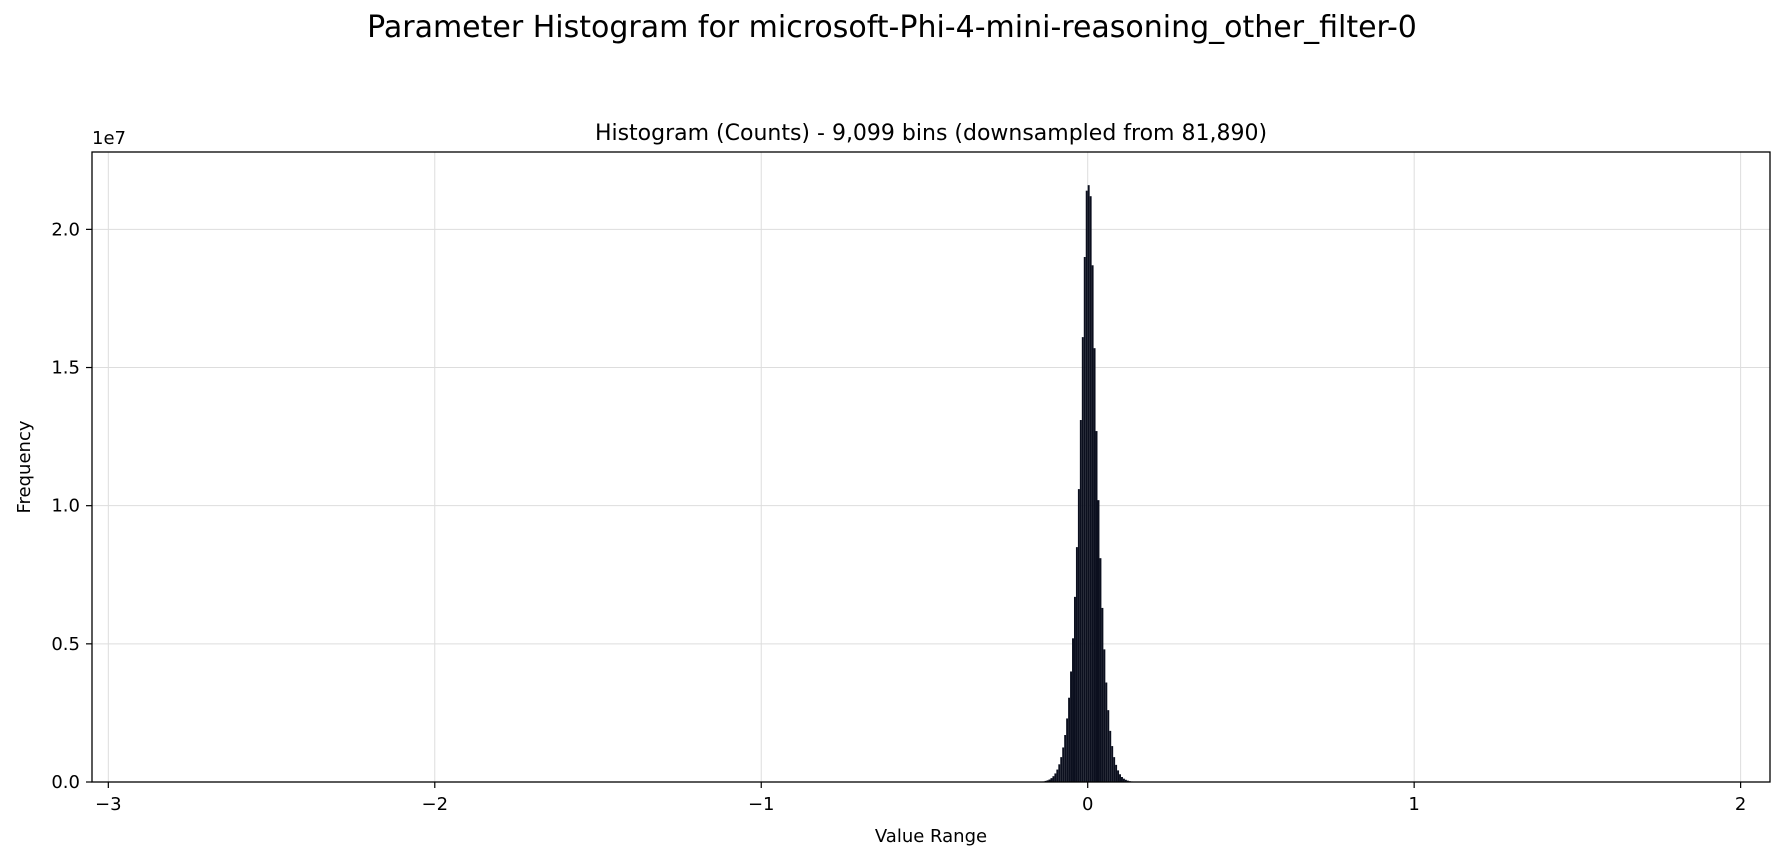 The image size is (1784, 860). What do you see at coordinates (1087, 804) in the screenshot?
I see `x-tick-label: 0` at bounding box center [1087, 804].